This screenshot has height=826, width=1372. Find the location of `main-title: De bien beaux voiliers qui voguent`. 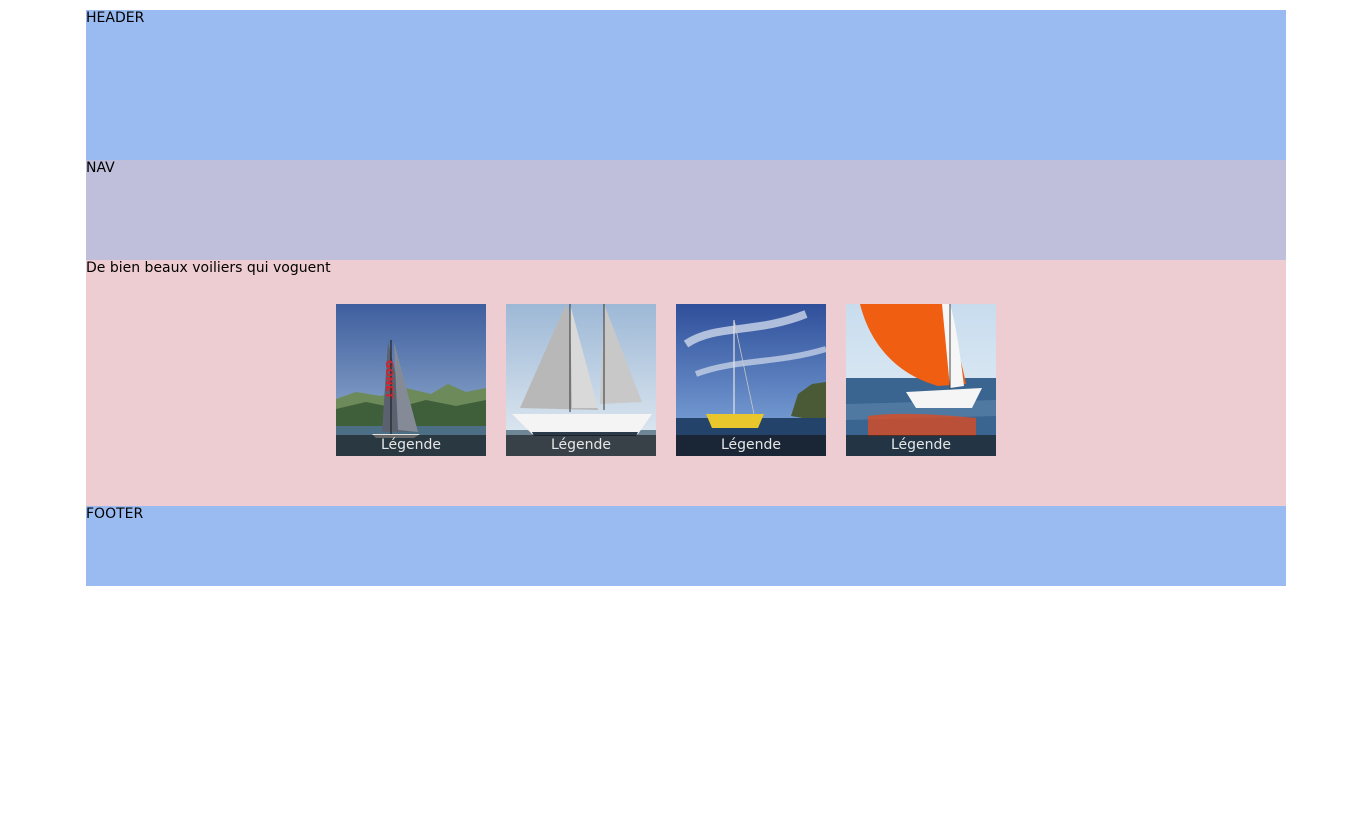

main-title: De bien beaux voiliers qui voguent is located at coordinates (208, 268).